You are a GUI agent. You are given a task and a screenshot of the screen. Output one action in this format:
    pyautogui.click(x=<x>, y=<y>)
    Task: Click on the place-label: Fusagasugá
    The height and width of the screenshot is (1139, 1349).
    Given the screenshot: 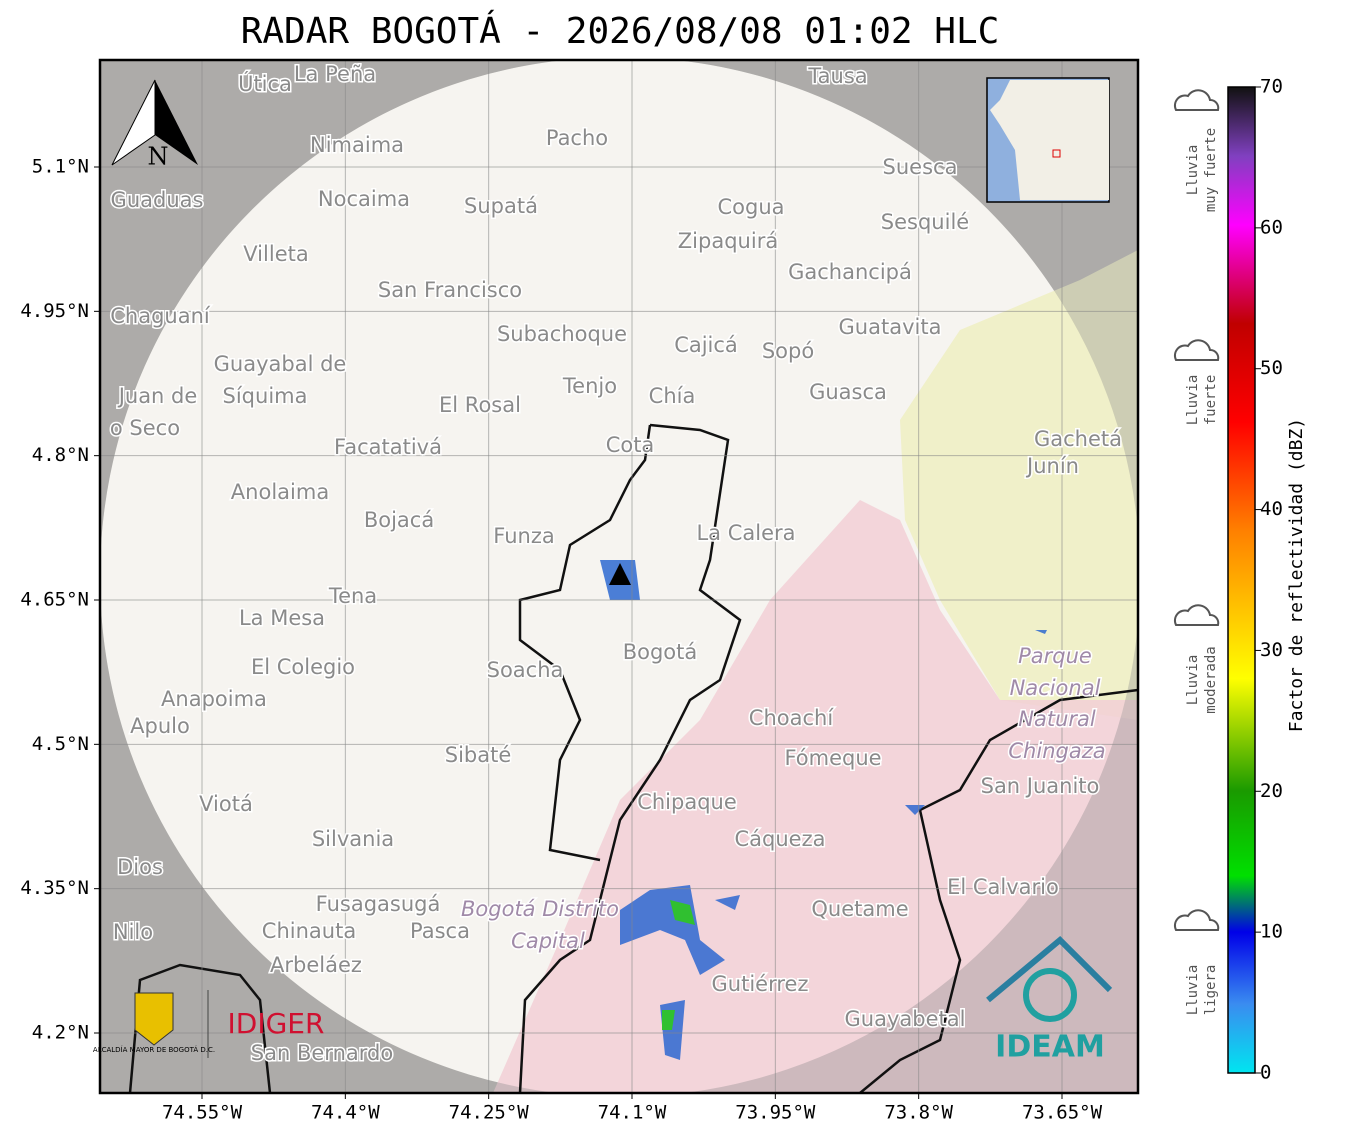 What is the action you would take?
    pyautogui.click(x=378, y=904)
    